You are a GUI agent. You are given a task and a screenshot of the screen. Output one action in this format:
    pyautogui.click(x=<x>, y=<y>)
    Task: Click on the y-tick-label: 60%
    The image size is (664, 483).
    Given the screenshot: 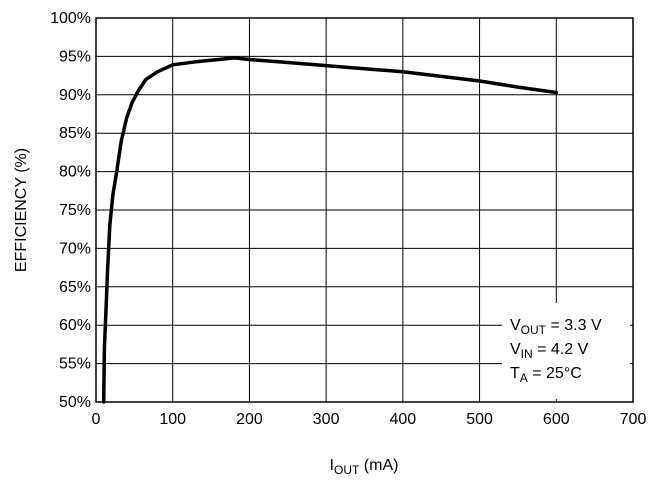 What is the action you would take?
    pyautogui.click(x=75, y=325)
    